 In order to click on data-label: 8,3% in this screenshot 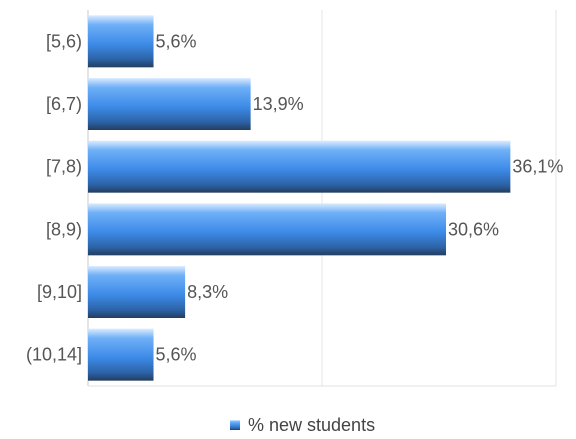, I will do `click(207, 292)`.